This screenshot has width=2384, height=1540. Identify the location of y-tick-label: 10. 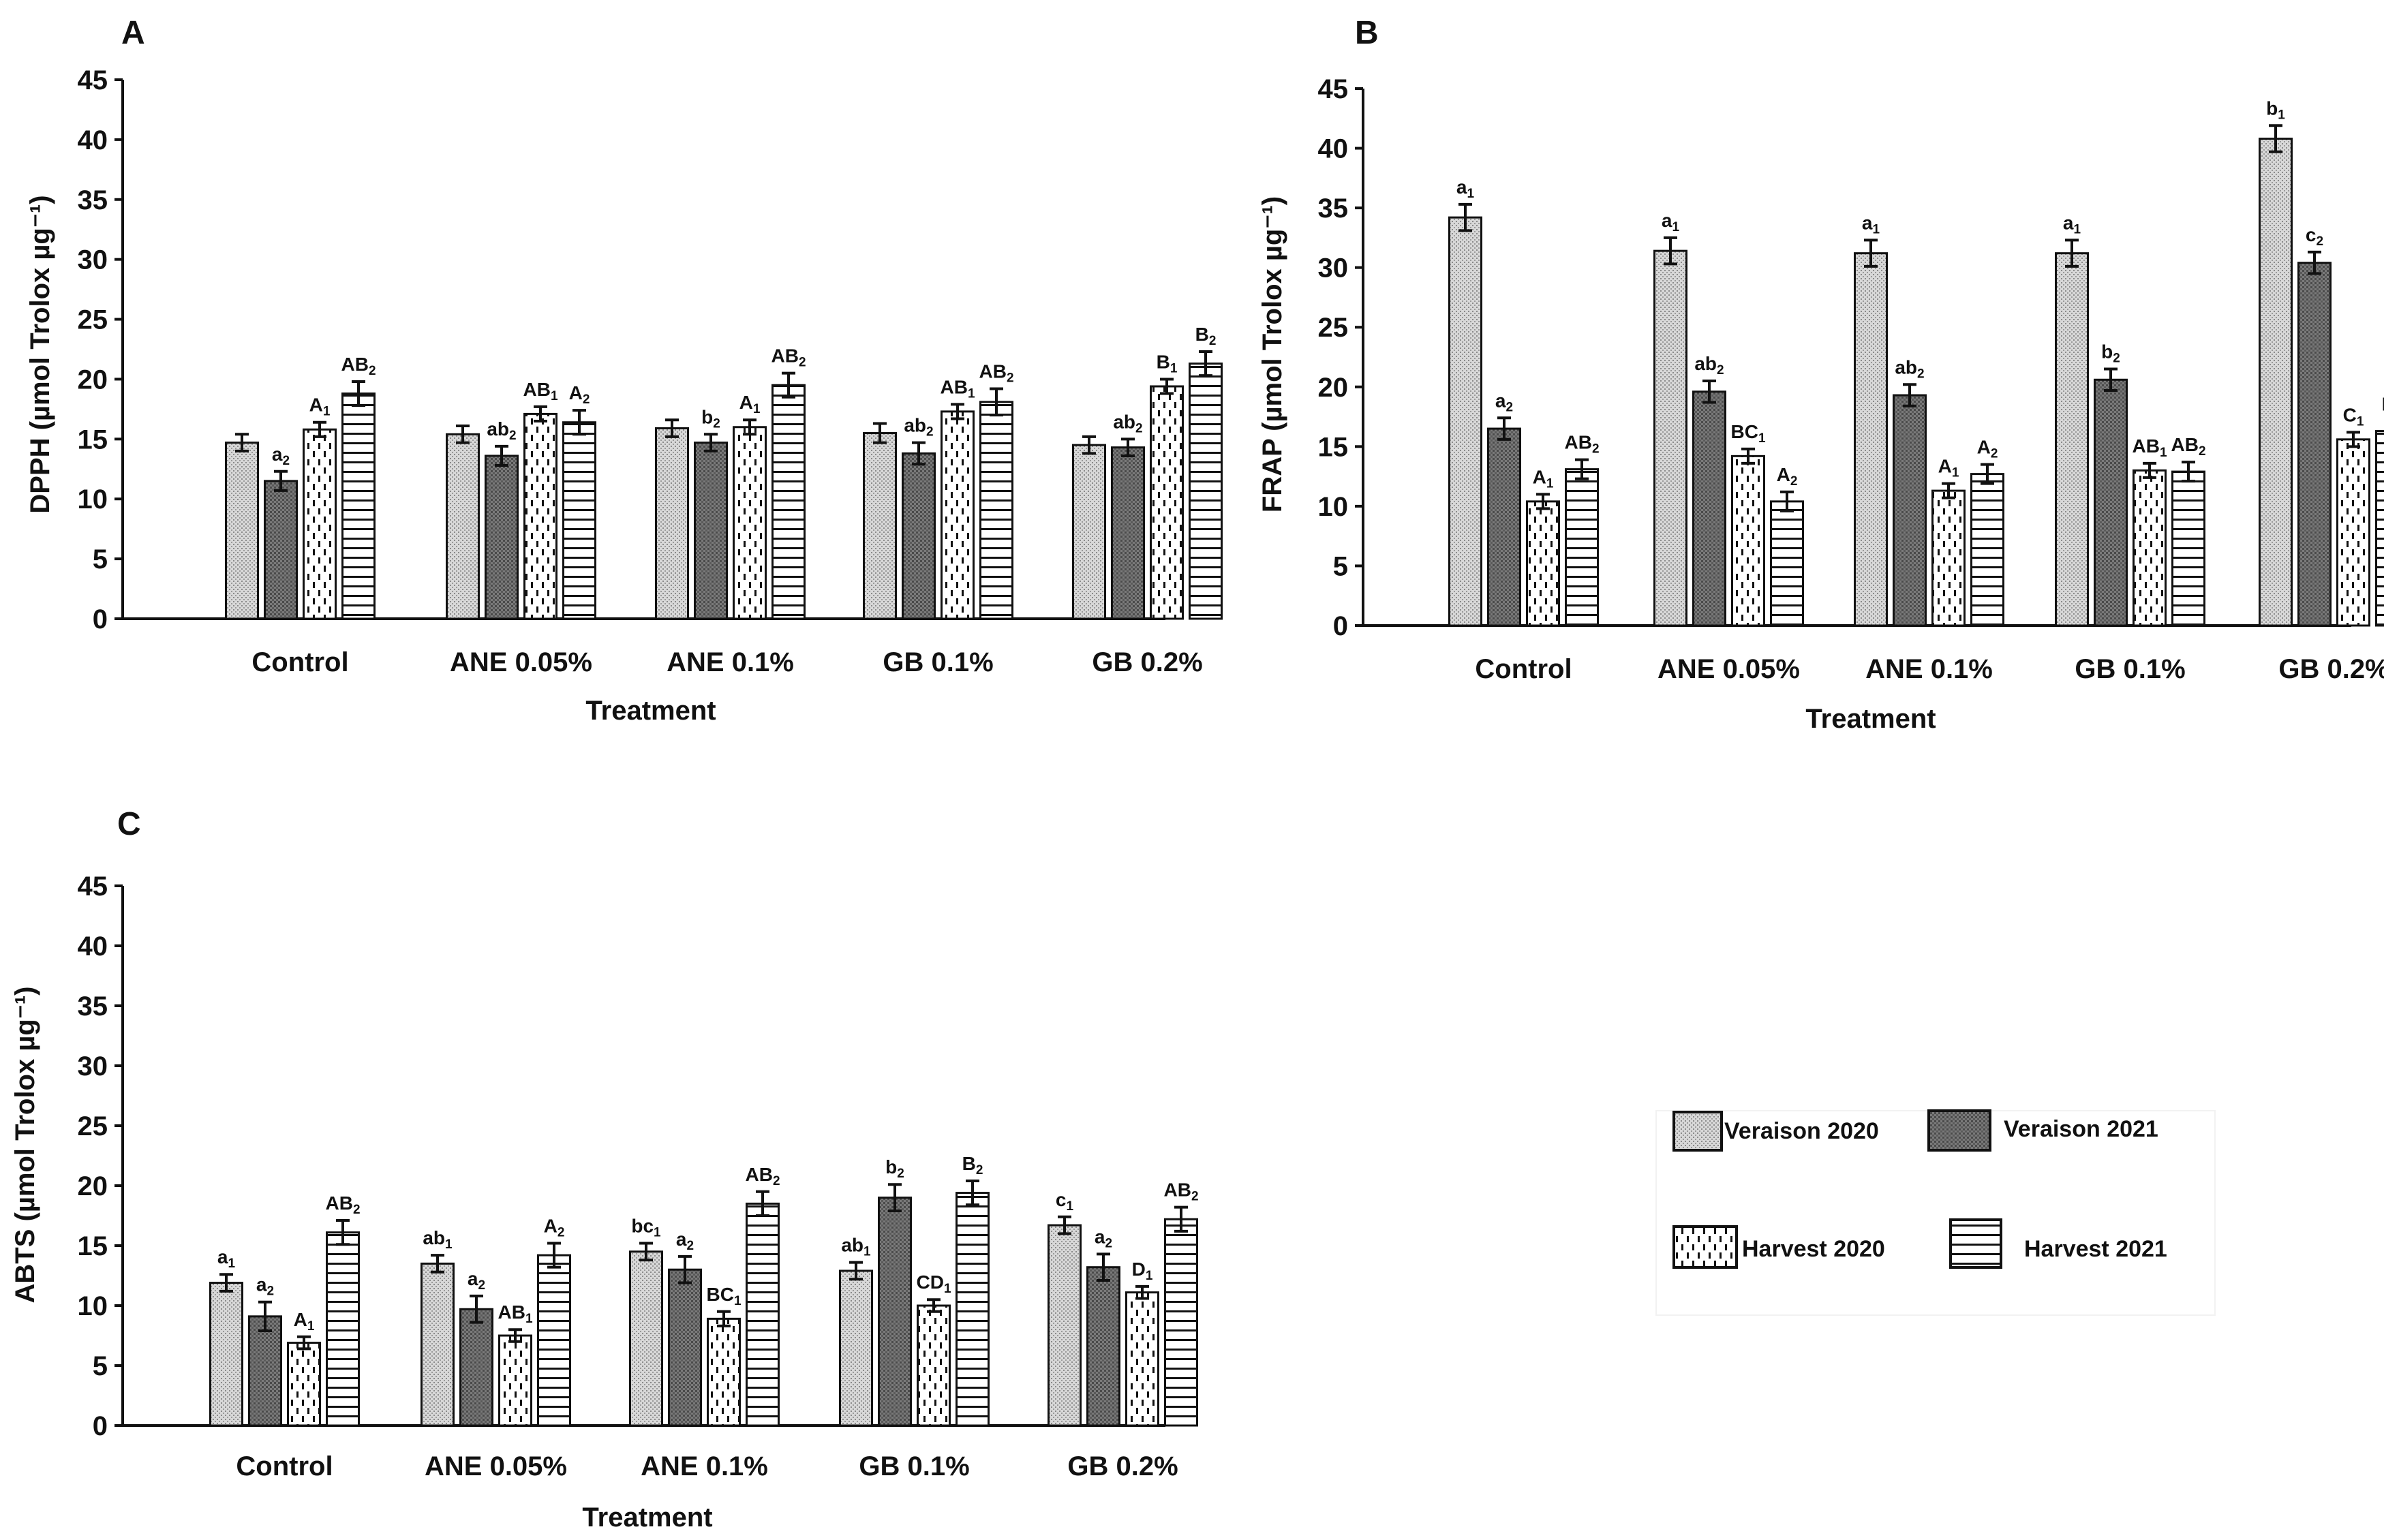
(93, 499).